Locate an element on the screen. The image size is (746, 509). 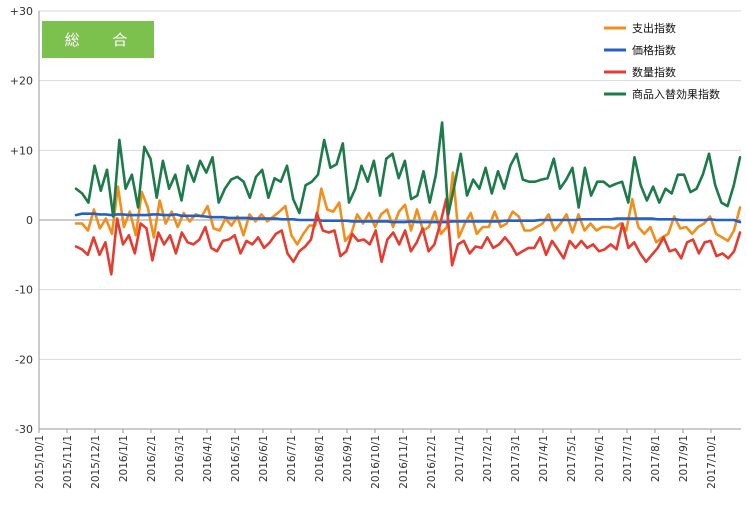
y-tick-label: +10 is located at coordinates (21, 150).